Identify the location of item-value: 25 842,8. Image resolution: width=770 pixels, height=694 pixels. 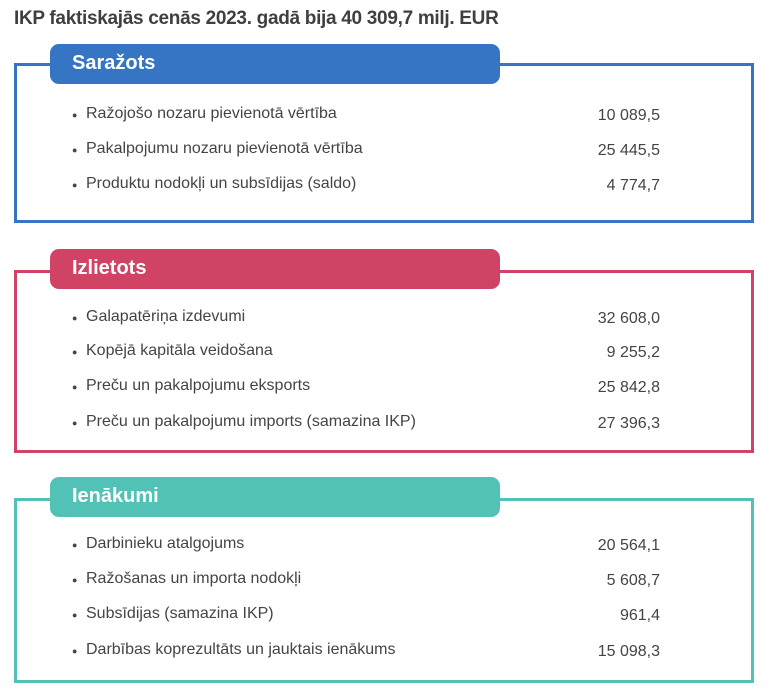
(628, 387).